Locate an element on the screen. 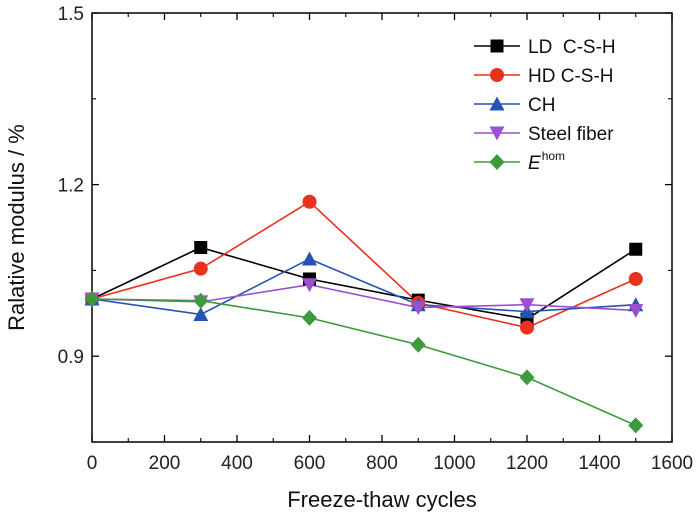  y-tick-label: 0.9 is located at coordinates (71, 357).